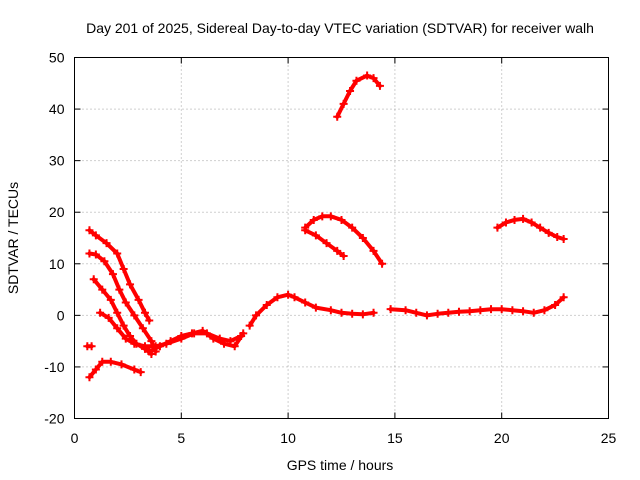 The width and height of the screenshot is (640, 480). Describe the element at coordinates (181, 438) in the screenshot. I see `x-tick-label: 5` at that location.